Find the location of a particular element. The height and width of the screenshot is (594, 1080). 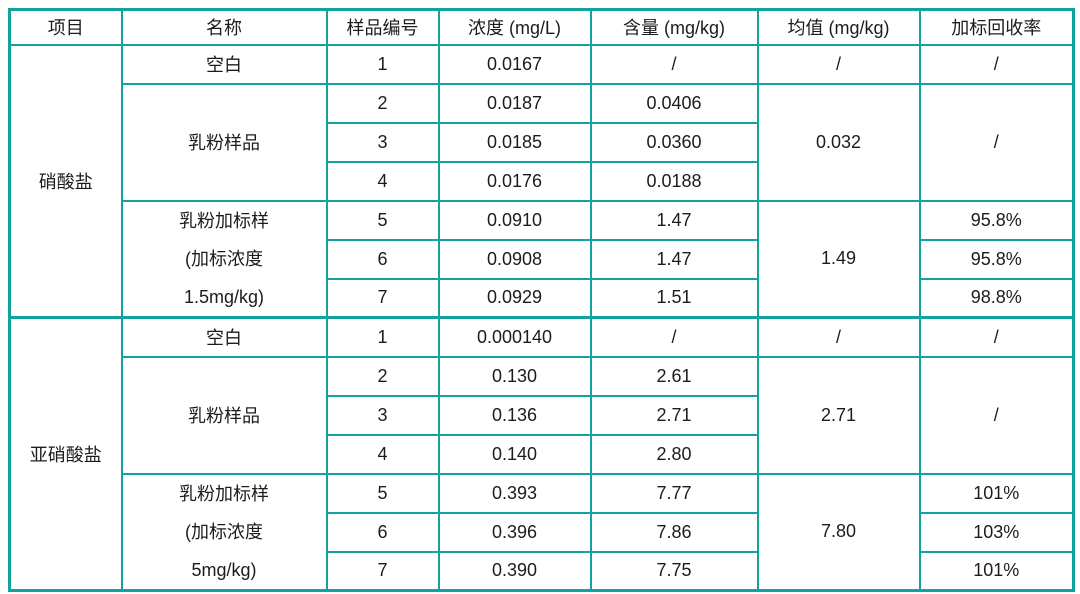

content-cell: 2.61 is located at coordinates (674, 376).